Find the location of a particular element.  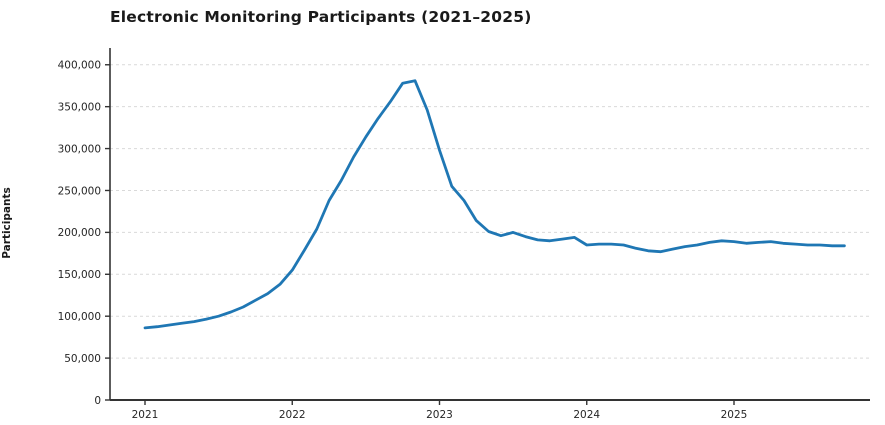

y-tick-label: 300,000 is located at coordinates (79, 149).